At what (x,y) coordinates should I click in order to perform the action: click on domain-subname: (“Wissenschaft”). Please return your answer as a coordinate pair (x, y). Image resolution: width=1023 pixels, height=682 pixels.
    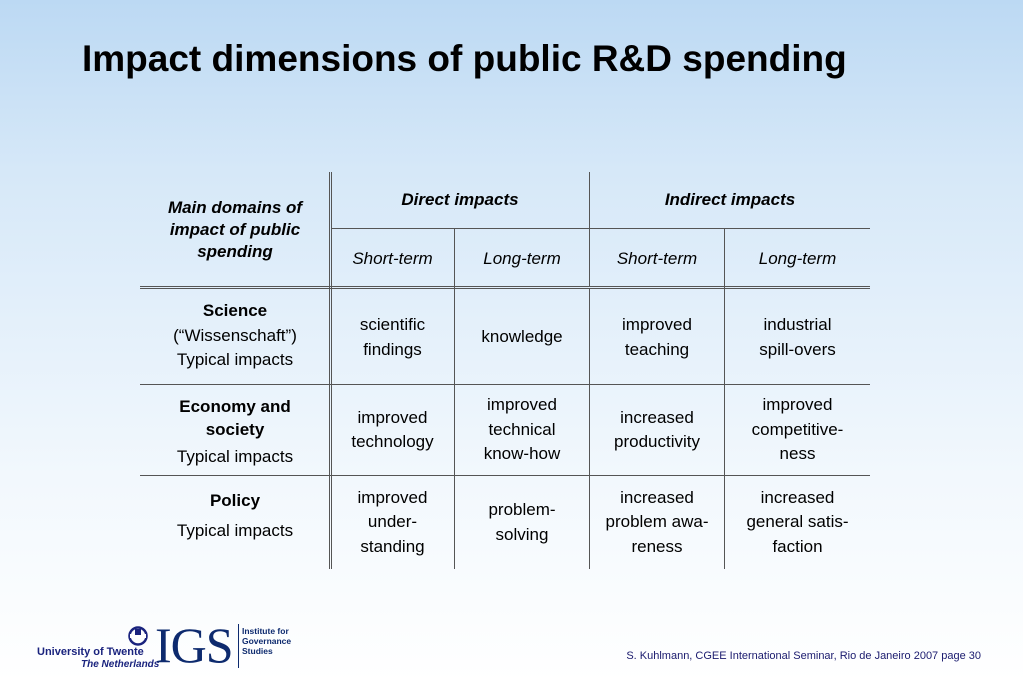
    Looking at the image, I should click on (235, 335).